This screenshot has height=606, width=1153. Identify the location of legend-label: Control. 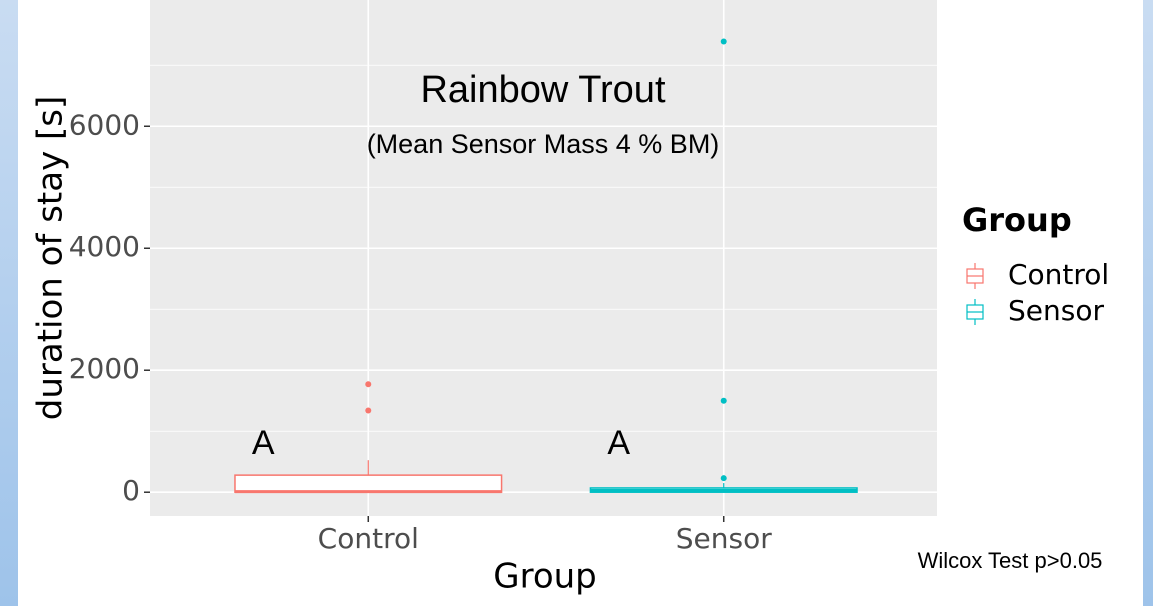
(1058, 274).